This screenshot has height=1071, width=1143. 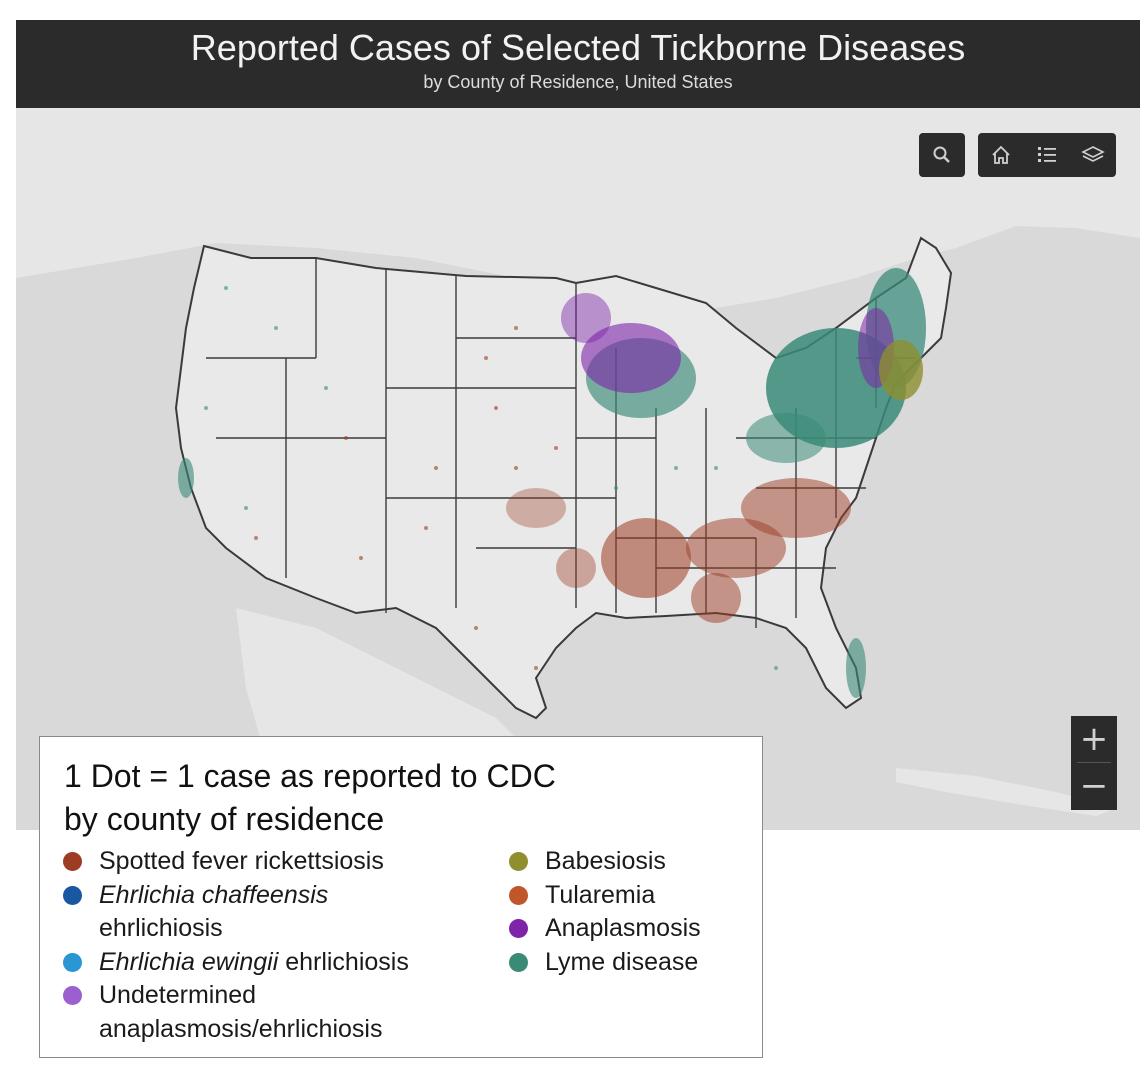 What do you see at coordinates (622, 961) in the screenshot?
I see `legend-item-label: Lyme disease` at bounding box center [622, 961].